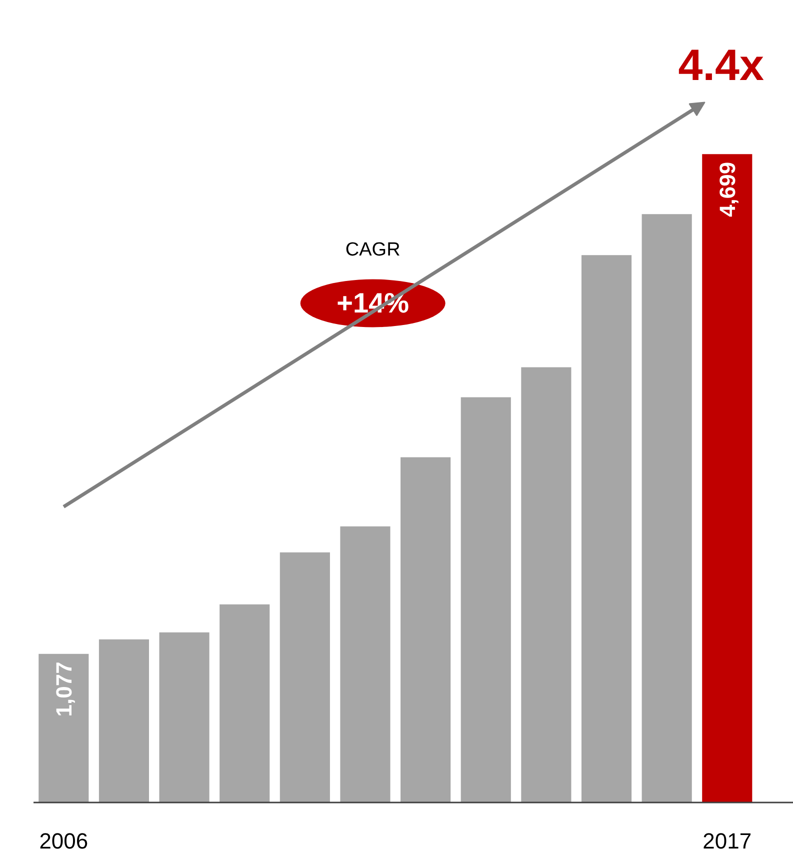  What do you see at coordinates (727, 841) in the screenshot?
I see `x-tick-label: 2017` at bounding box center [727, 841].